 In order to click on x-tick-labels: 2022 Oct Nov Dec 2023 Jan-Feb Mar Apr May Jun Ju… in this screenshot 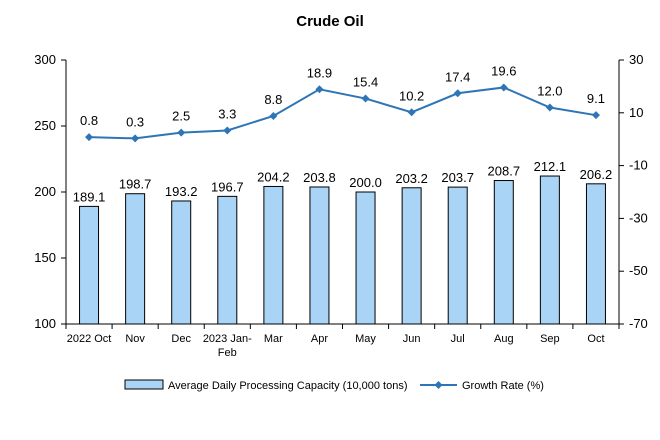, I will do `click(336, 346)`.